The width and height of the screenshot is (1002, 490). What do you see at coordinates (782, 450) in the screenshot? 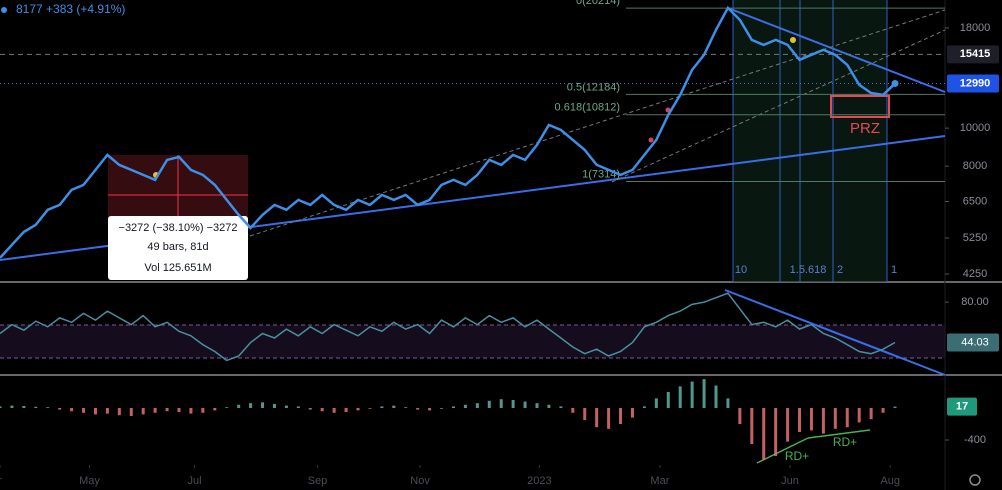
I see `divergence-line` at bounding box center [782, 450].